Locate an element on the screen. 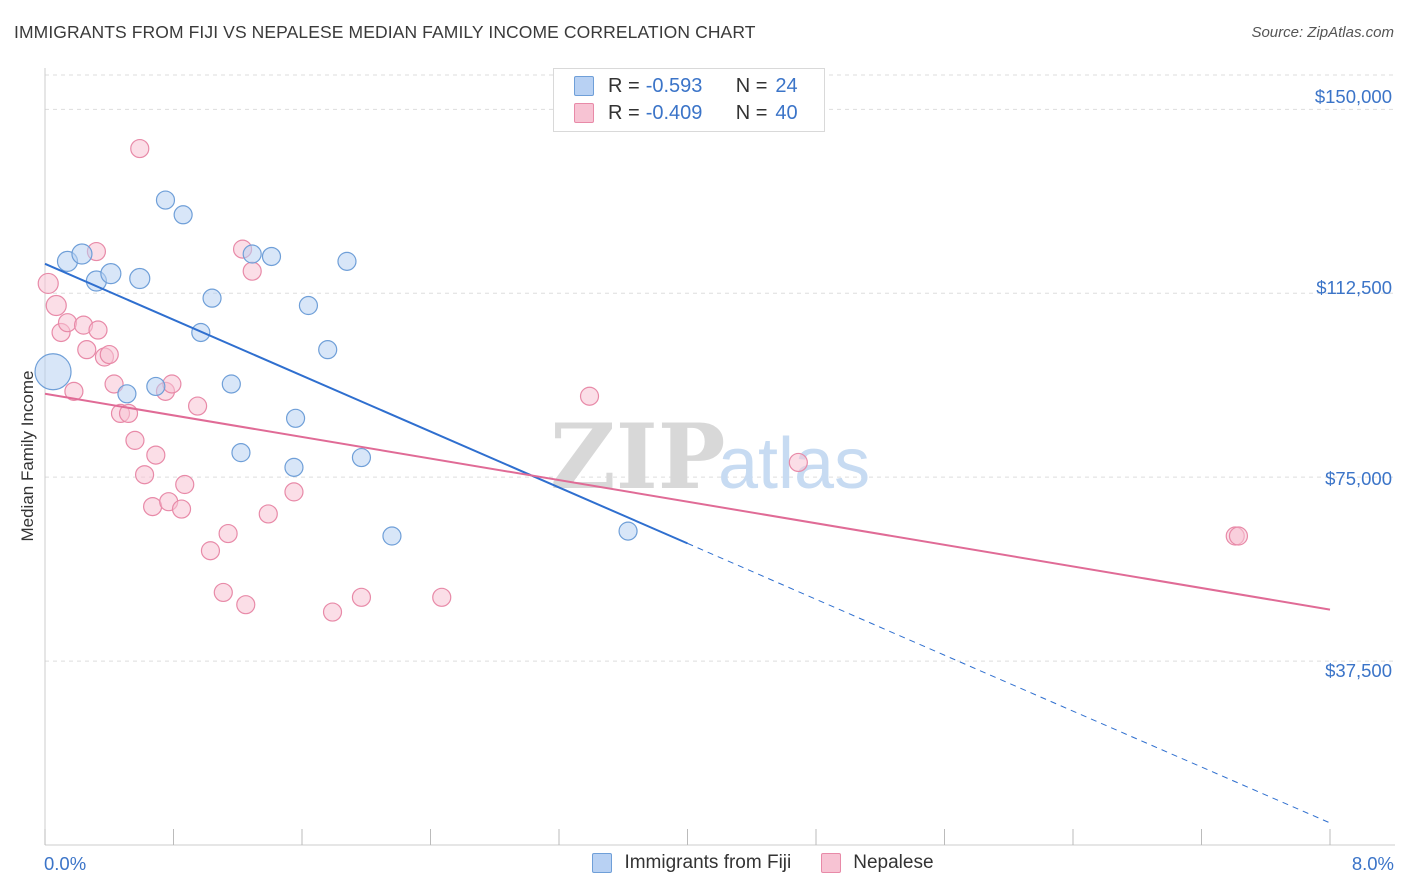 Image resolution: width=1406 pixels, height=892 pixels. y-tick-label-37500: $37,500 is located at coordinates (1358, 670).